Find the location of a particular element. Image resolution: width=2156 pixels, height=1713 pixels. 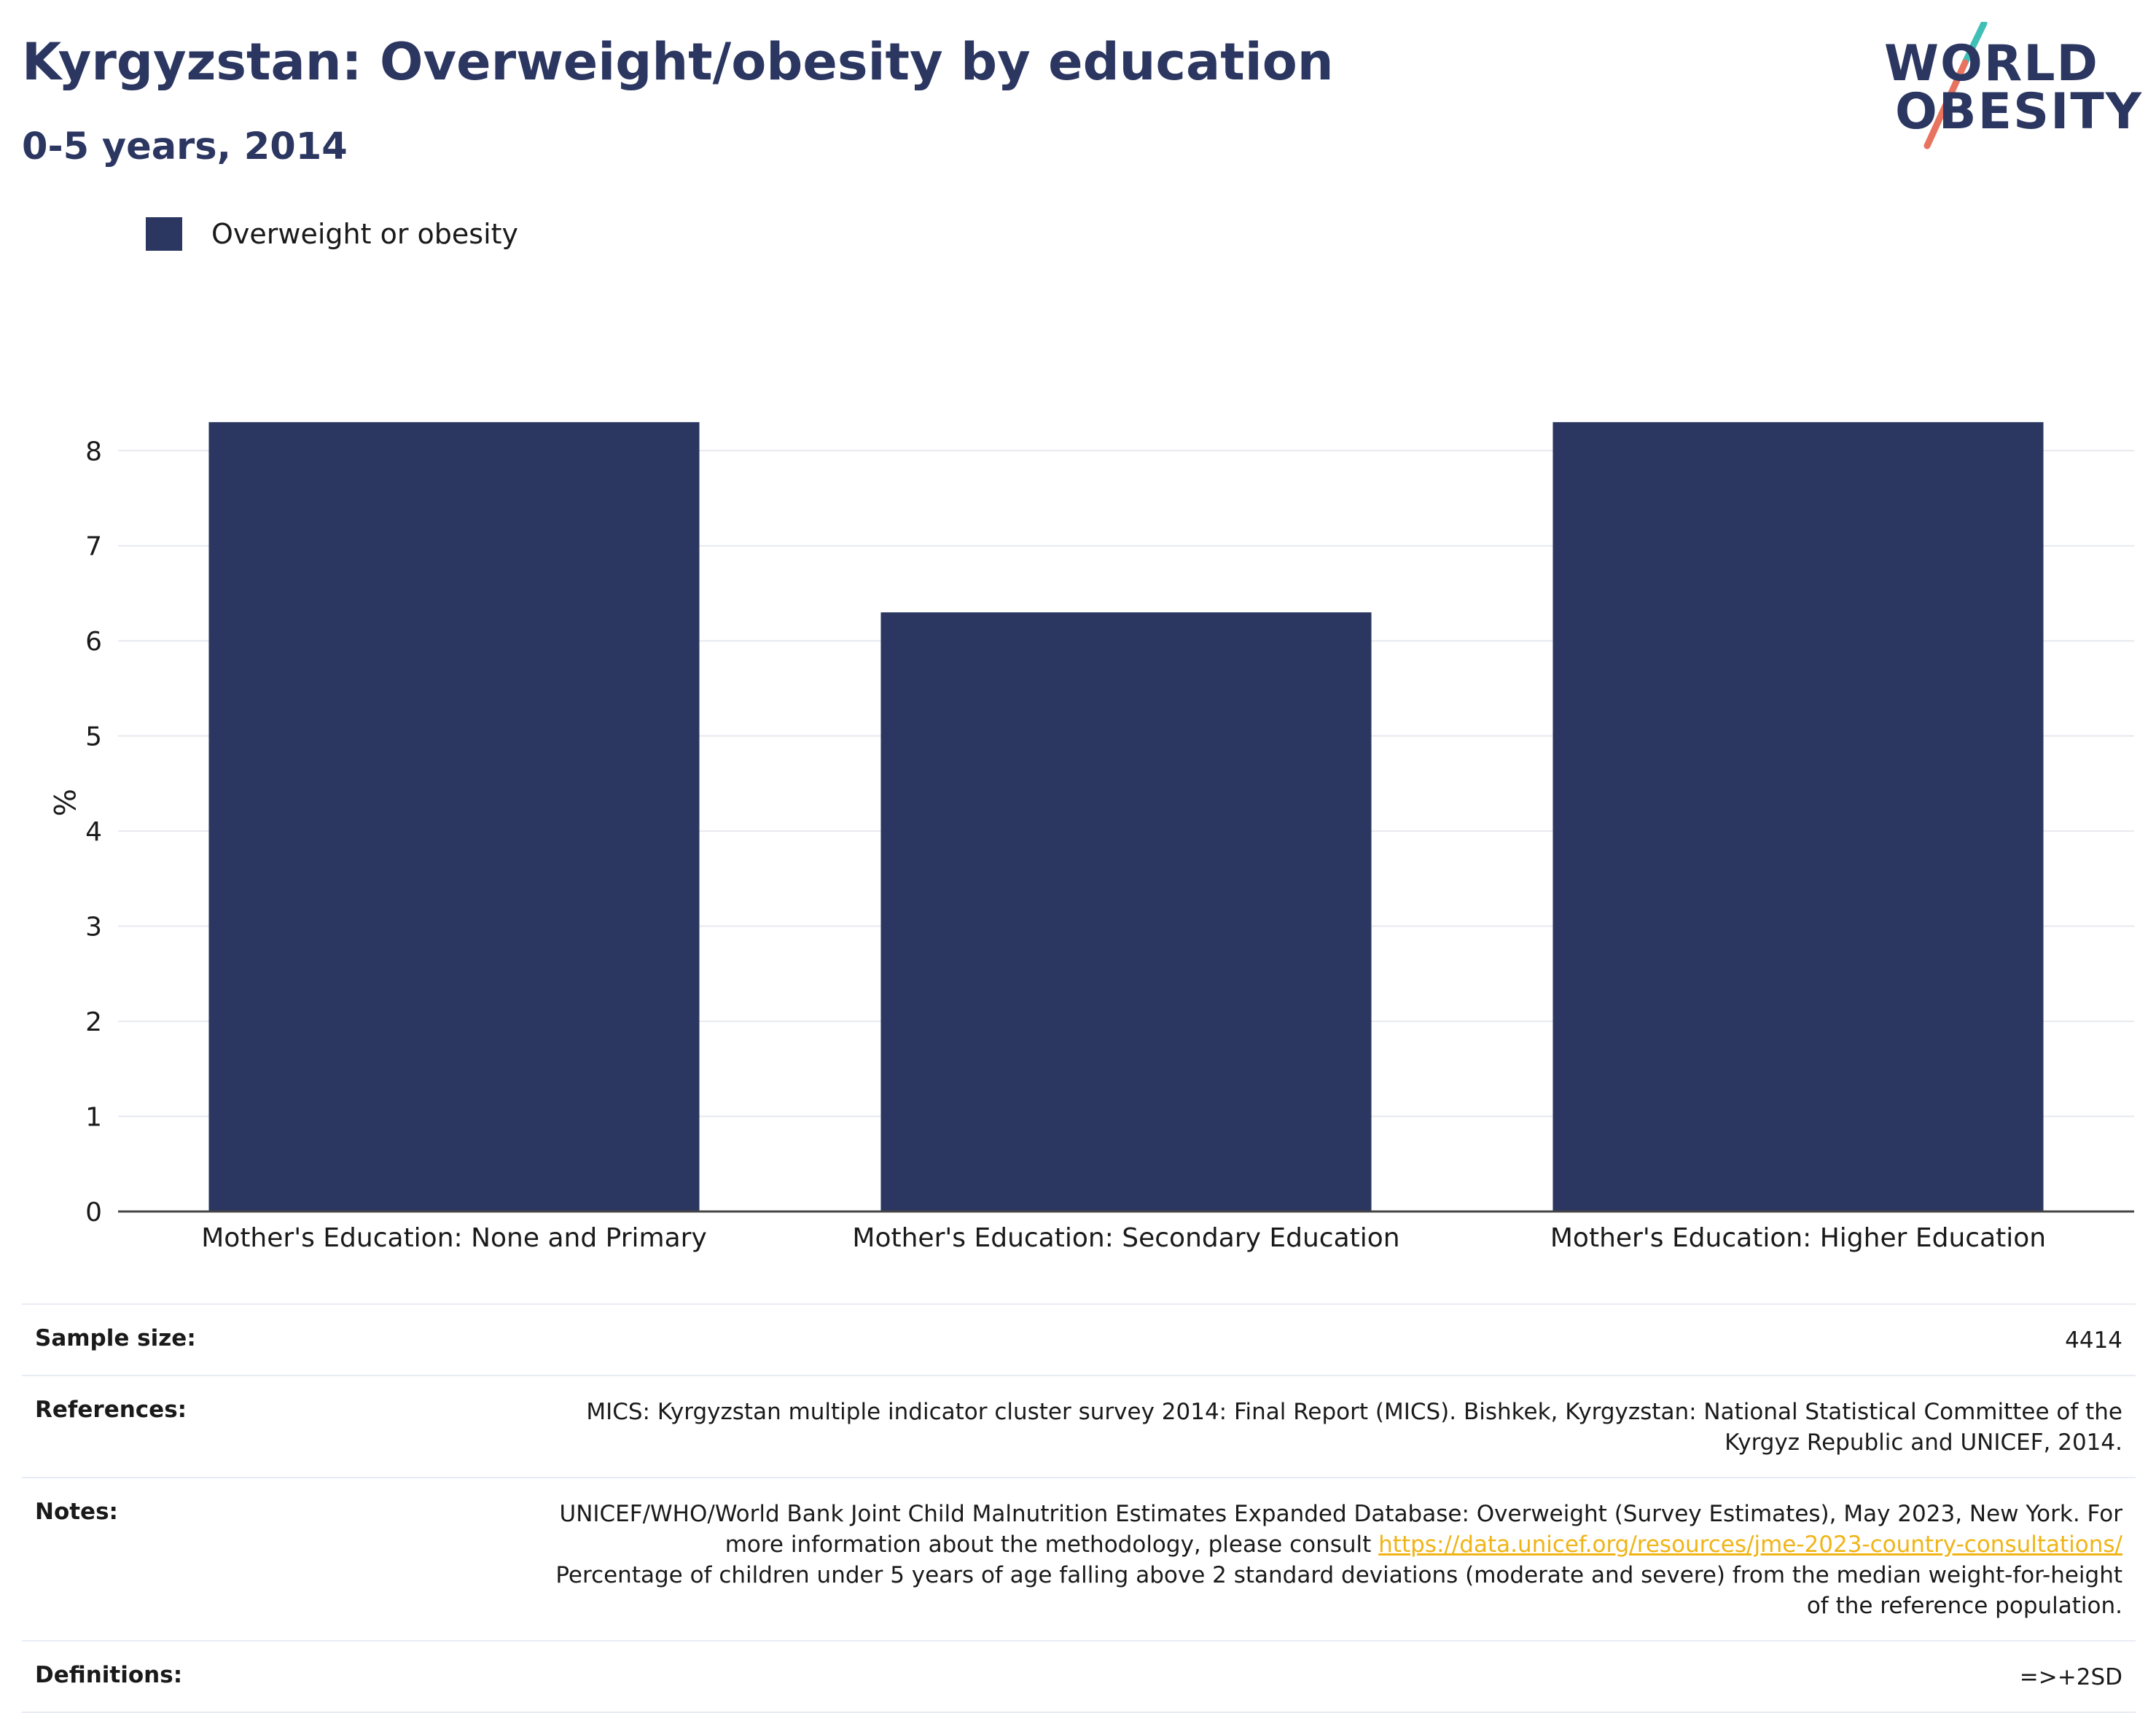

logo-word-obesity: OBESITY is located at coordinates (2019, 112).